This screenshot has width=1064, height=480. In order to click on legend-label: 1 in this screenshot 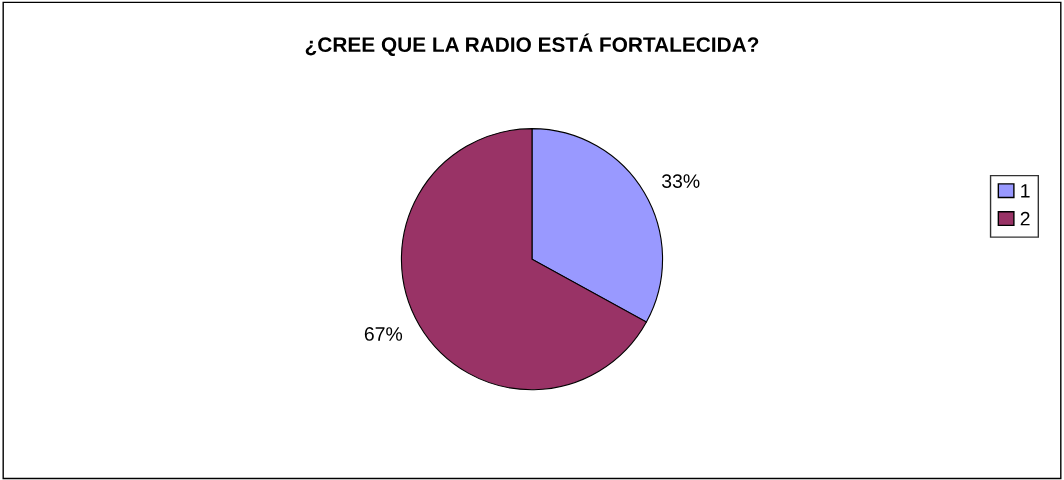, I will do `click(1025, 191)`.